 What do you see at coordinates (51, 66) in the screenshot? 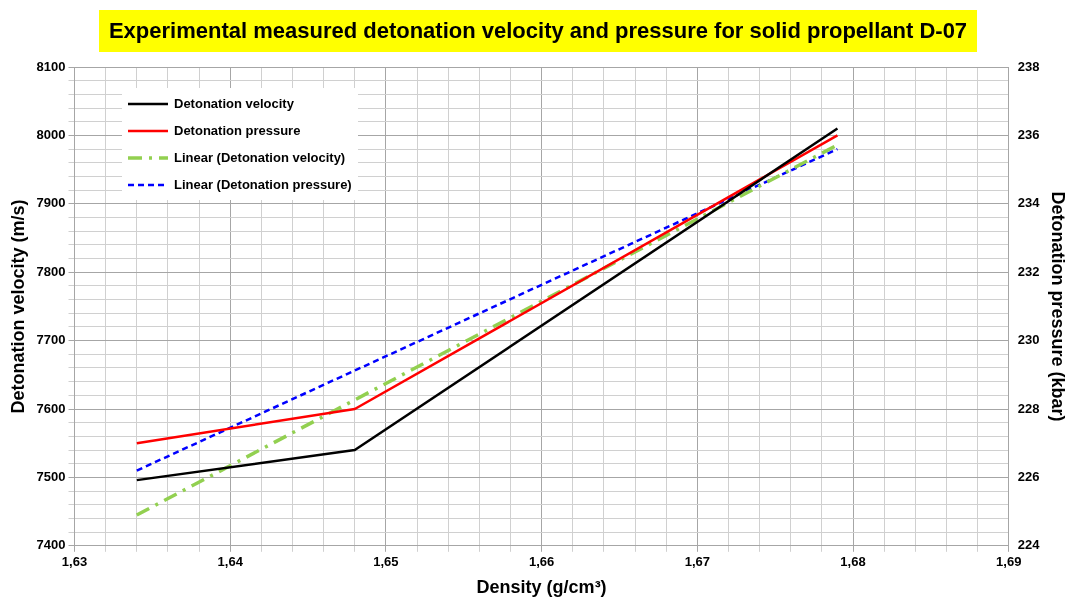
I see `y-tick-label: 8100` at bounding box center [51, 66].